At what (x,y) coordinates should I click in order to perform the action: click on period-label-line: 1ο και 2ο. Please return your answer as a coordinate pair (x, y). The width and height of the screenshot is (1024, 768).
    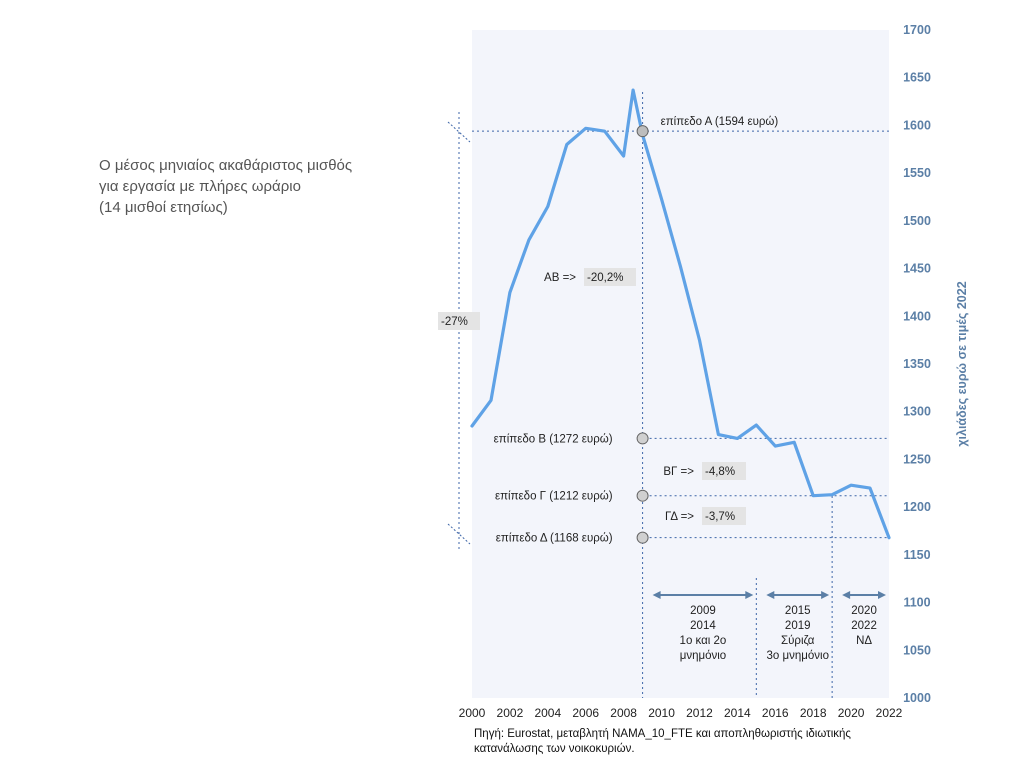
    Looking at the image, I should click on (703, 641).